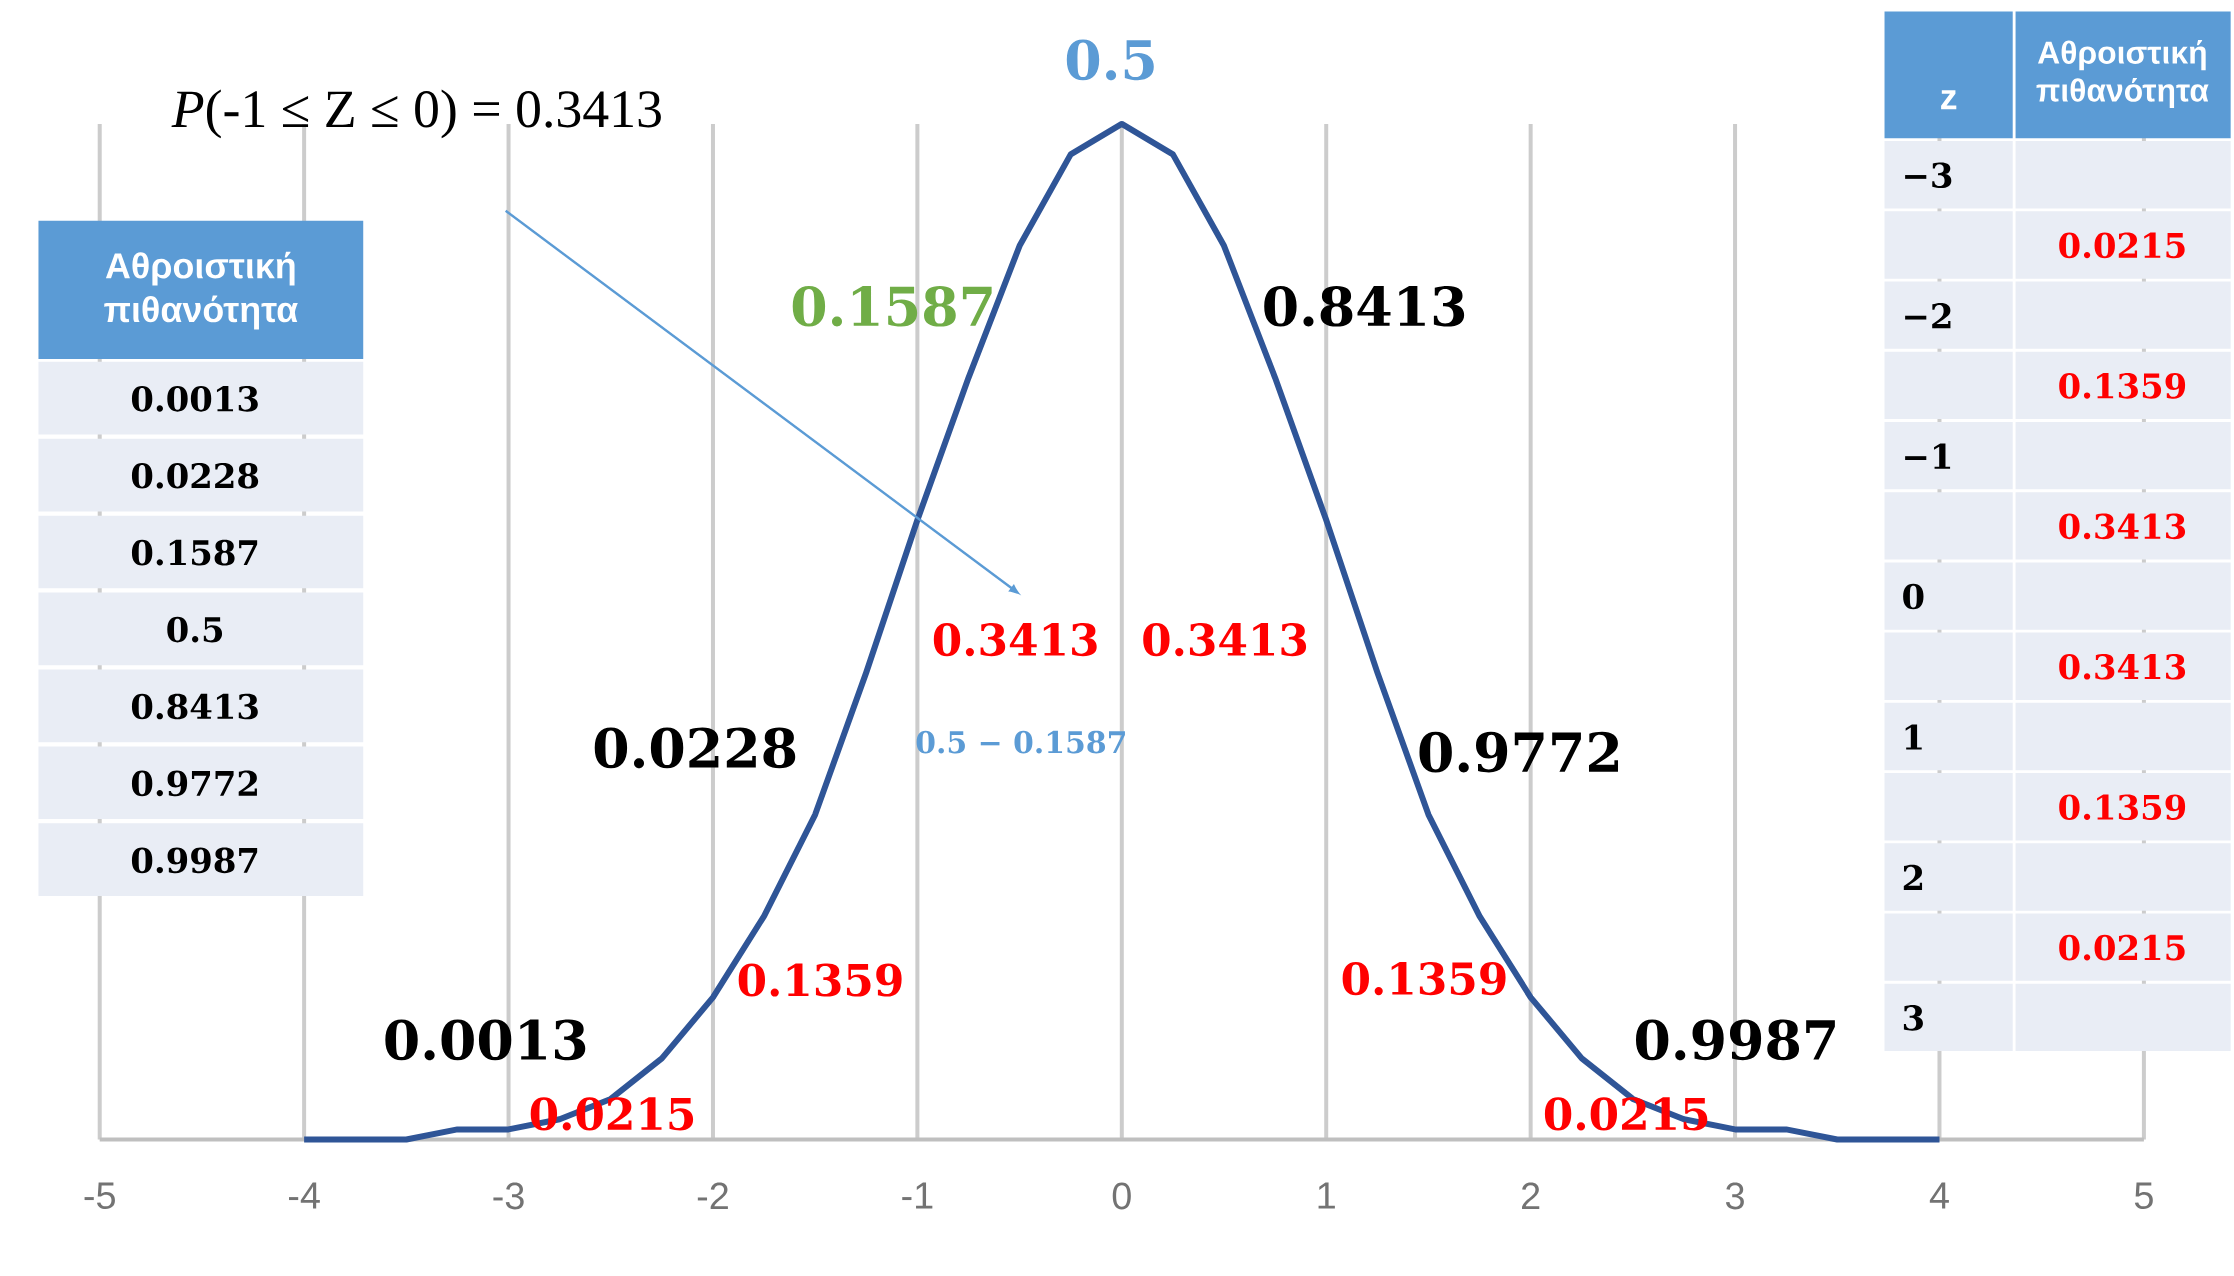 Image resolution: width=2234 pixels, height=1276 pixels. What do you see at coordinates (712, 1195) in the screenshot?
I see `x-tick-label: -2` at bounding box center [712, 1195].